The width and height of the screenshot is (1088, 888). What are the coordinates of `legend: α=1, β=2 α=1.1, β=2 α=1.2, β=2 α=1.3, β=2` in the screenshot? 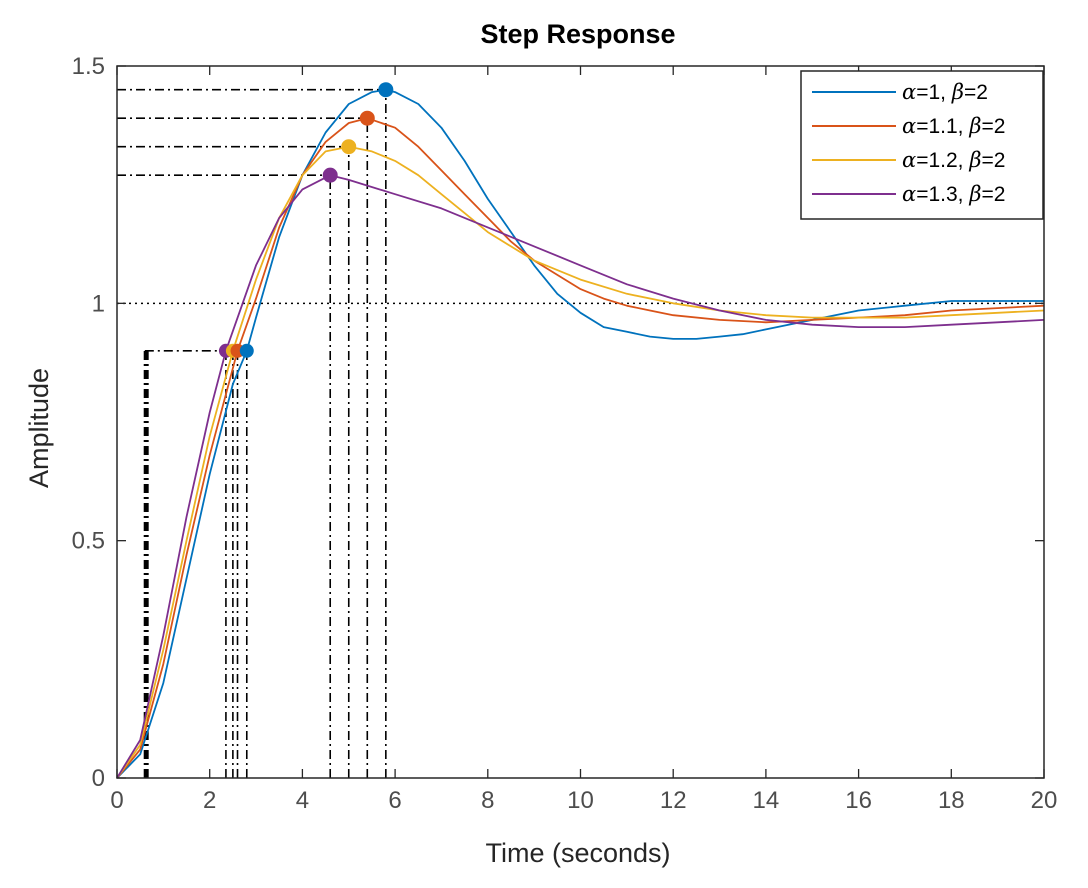 It's located at (922, 145).